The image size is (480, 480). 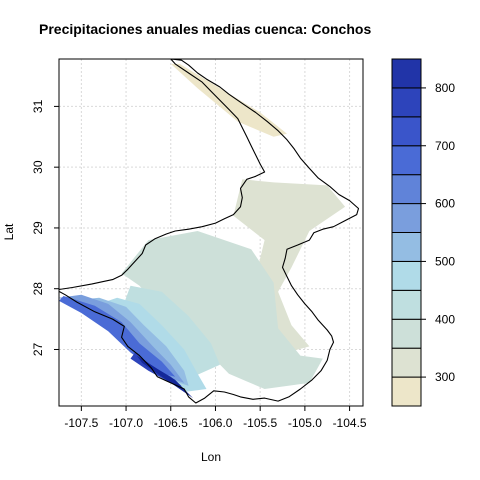 What do you see at coordinates (445, 319) in the screenshot?
I see `colorbar-tick-label: 400` at bounding box center [445, 319].